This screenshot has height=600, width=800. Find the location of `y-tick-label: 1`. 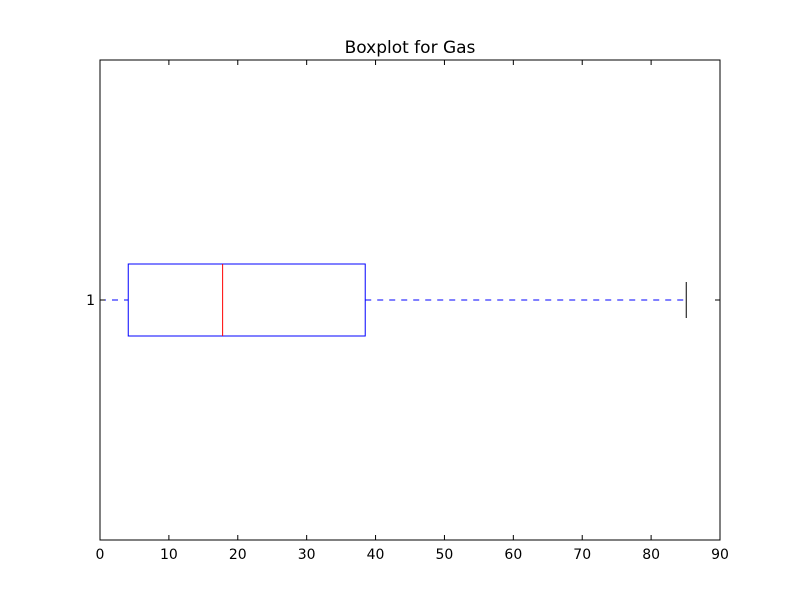

y-tick-label: 1 is located at coordinates (90, 301).